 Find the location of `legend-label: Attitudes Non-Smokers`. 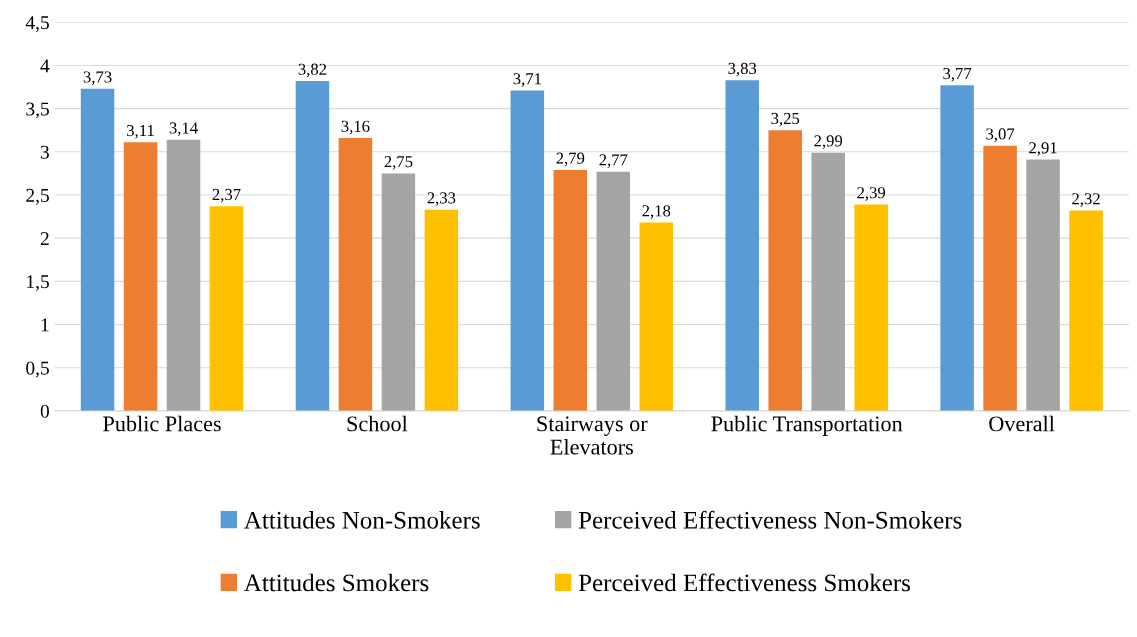

legend-label: Attitudes Non-Smokers is located at coordinates (362, 520).